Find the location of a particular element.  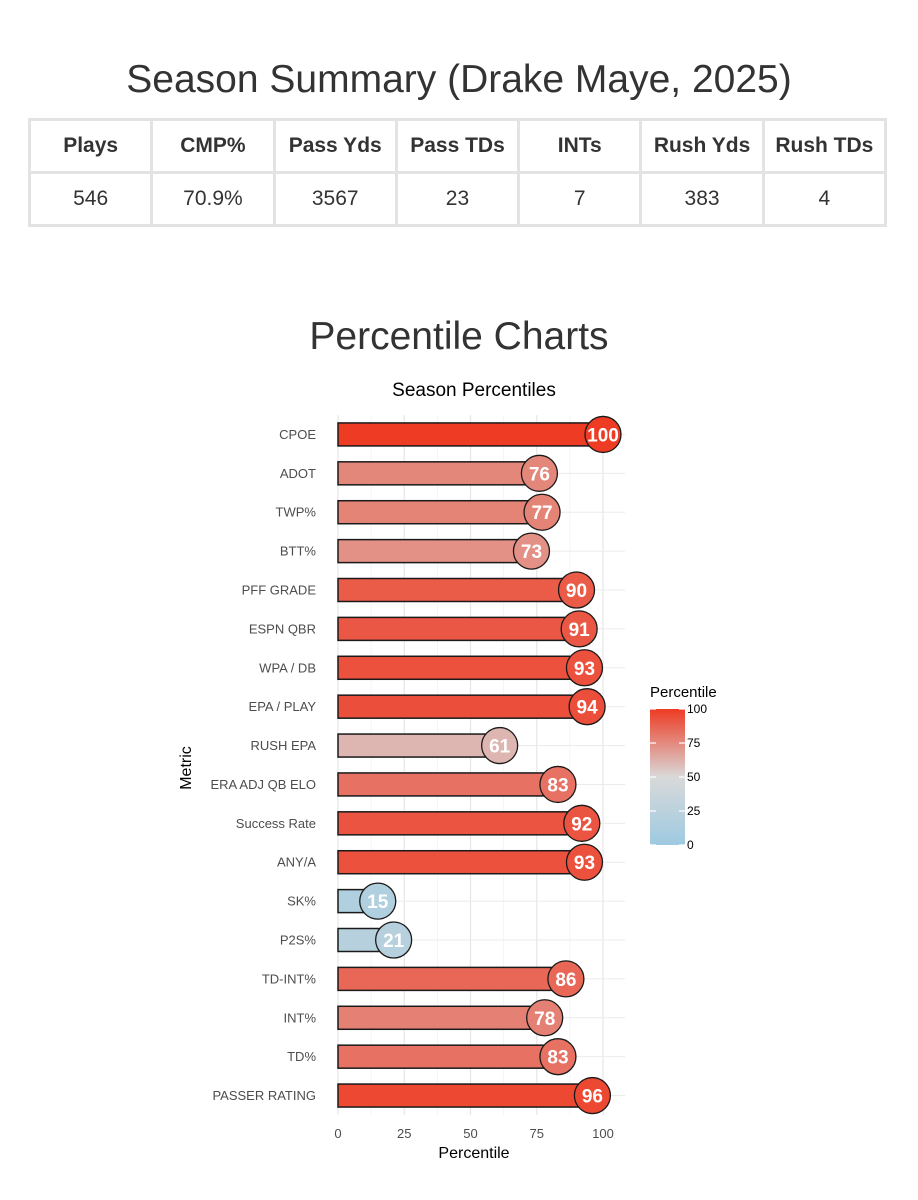

y-tick-label: BTT% is located at coordinates (298, 551).